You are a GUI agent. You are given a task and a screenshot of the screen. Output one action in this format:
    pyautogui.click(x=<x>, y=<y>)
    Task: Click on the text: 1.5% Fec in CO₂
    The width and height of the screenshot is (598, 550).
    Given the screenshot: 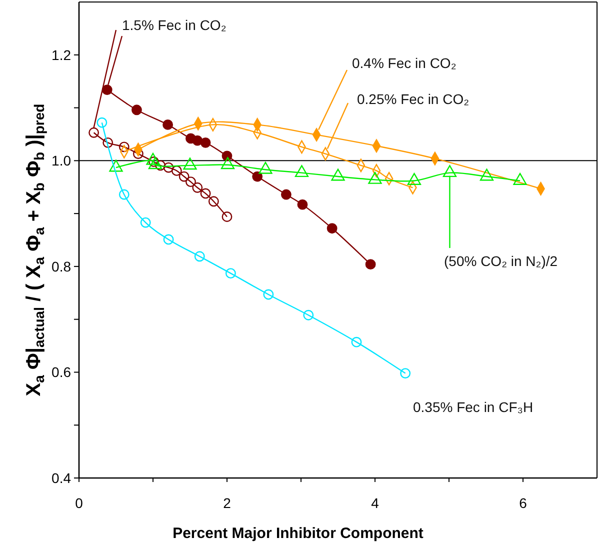 What is the action you would take?
    pyautogui.click(x=174, y=25)
    